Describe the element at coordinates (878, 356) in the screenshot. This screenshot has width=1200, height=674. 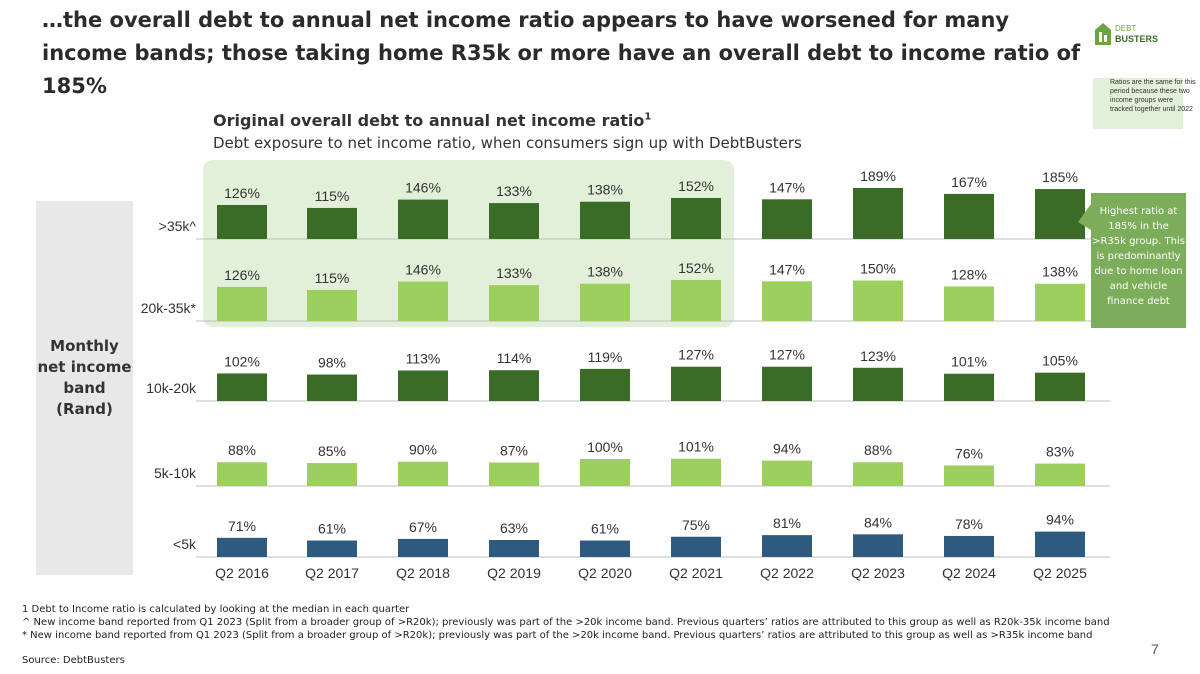
I see `data-label: 123%` at that location.